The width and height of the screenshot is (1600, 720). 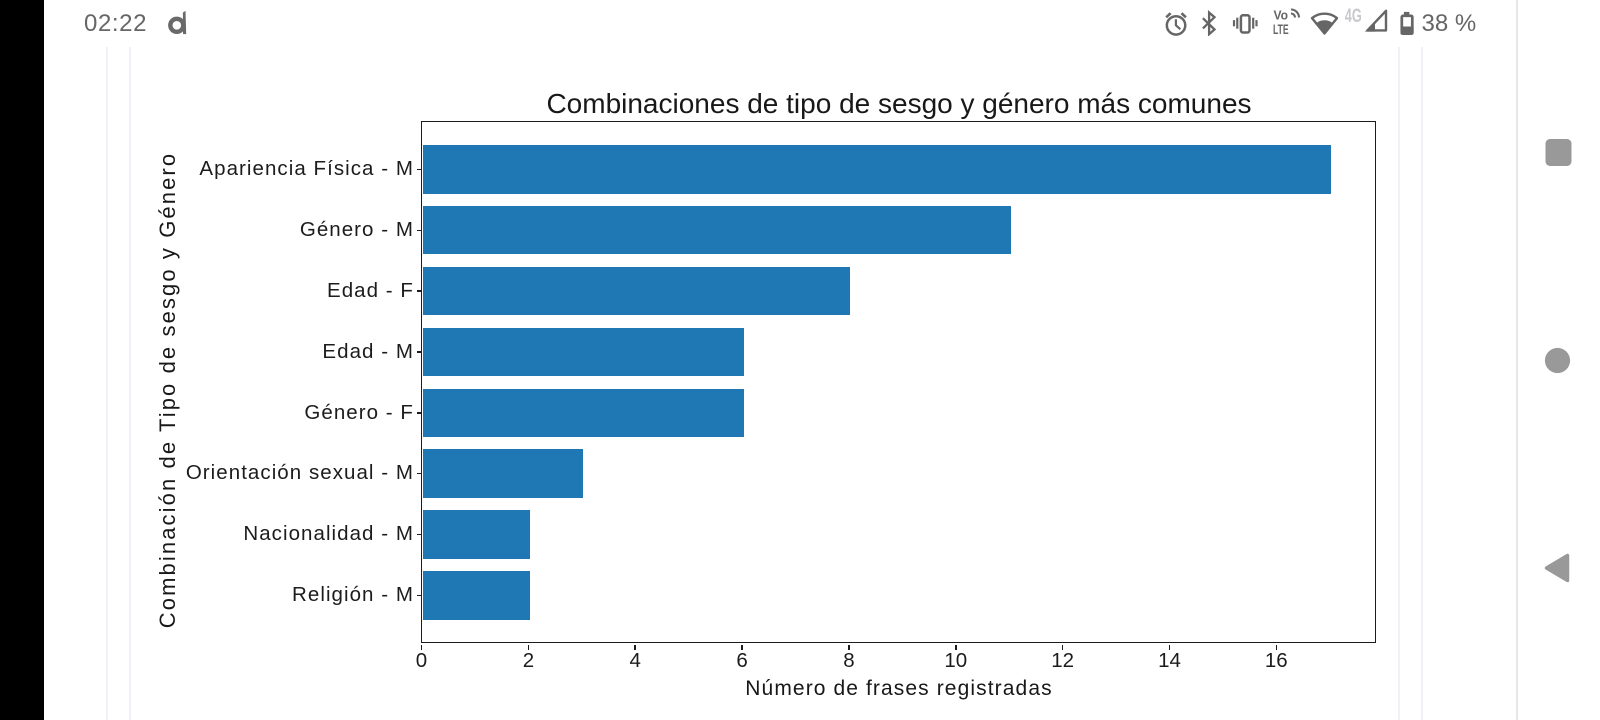 What do you see at coordinates (1281, 15) in the screenshot?
I see `svg-text: Vo` at bounding box center [1281, 15].